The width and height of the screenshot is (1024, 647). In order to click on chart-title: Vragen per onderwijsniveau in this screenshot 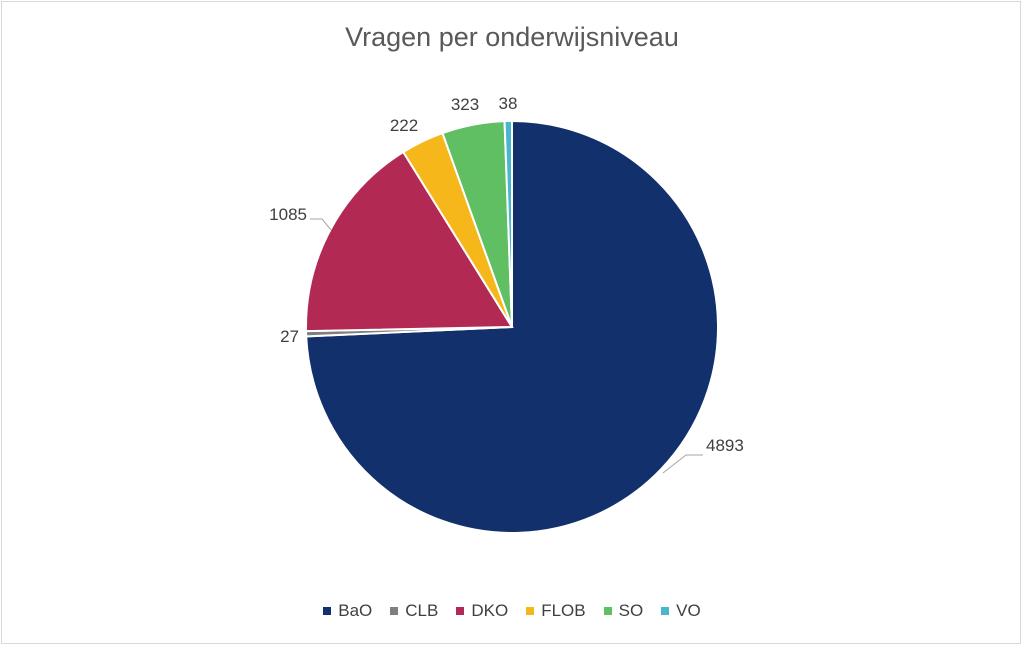, I will do `click(512, 37)`.